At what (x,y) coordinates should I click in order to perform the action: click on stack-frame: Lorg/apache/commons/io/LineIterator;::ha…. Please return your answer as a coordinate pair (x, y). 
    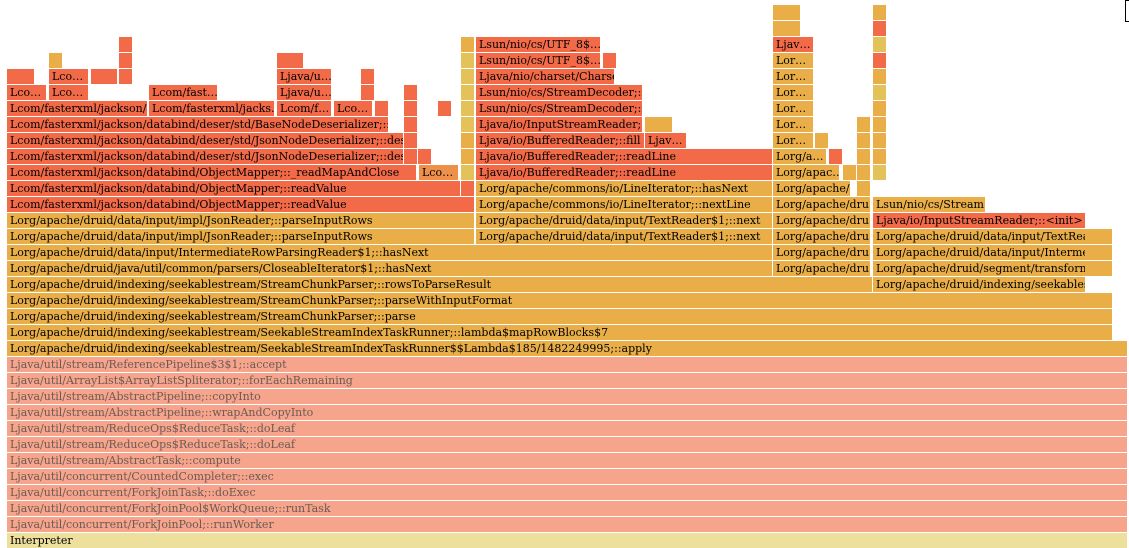
    Looking at the image, I should click on (624, 188).